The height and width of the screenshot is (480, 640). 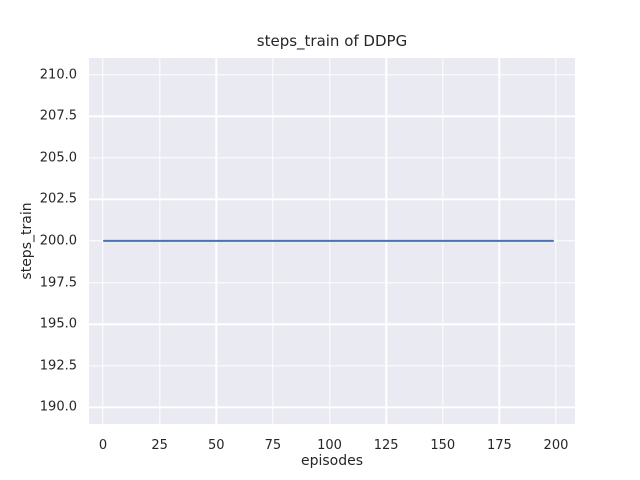 I want to click on x-tick-label: 0, so click(x=103, y=445).